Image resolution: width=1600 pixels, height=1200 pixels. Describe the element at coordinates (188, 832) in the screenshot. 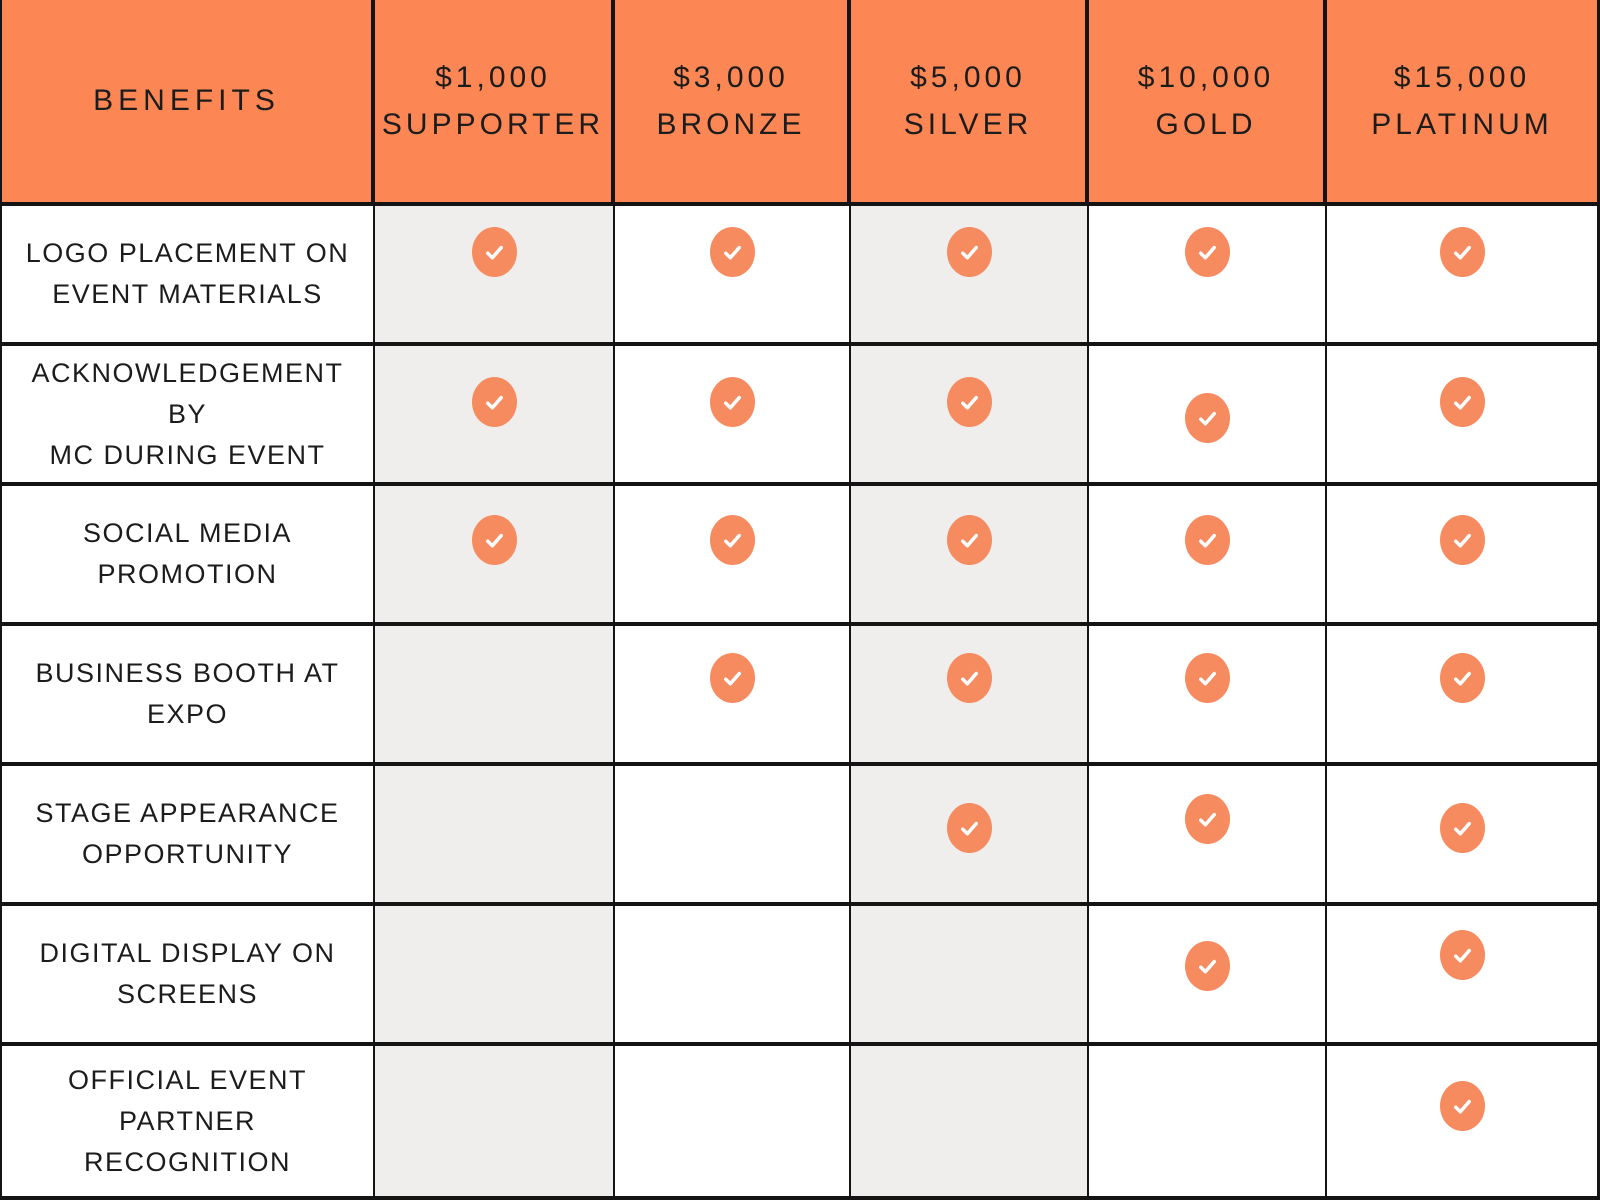

I see `benefit-label: STAGE APPEARANCE OPPORTUNITY` at that location.